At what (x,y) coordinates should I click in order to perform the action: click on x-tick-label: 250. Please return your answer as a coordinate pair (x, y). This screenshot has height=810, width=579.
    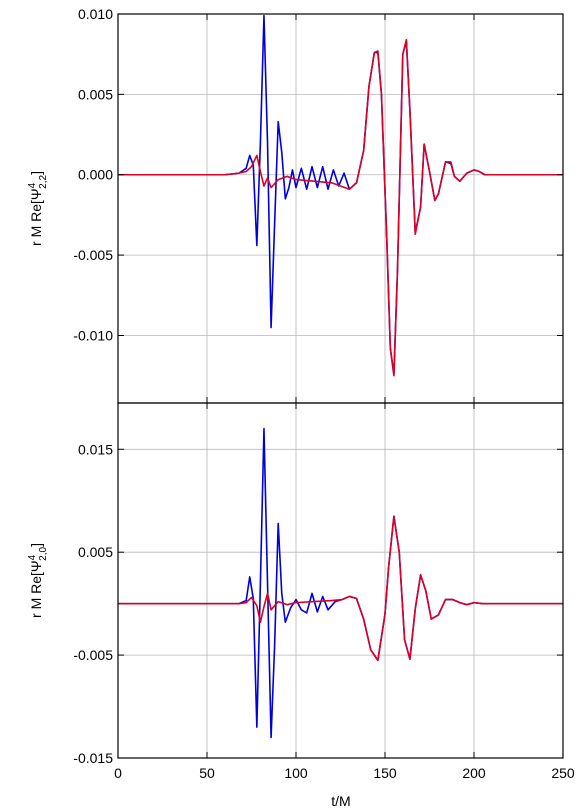
    Looking at the image, I should click on (563, 773).